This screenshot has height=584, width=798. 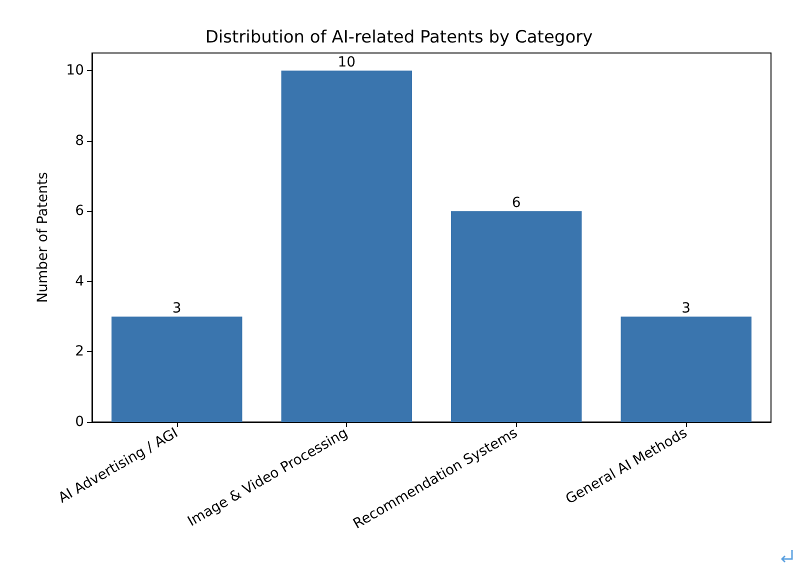 What do you see at coordinates (79, 140) in the screenshot?
I see `y-tick-label: 8` at bounding box center [79, 140].